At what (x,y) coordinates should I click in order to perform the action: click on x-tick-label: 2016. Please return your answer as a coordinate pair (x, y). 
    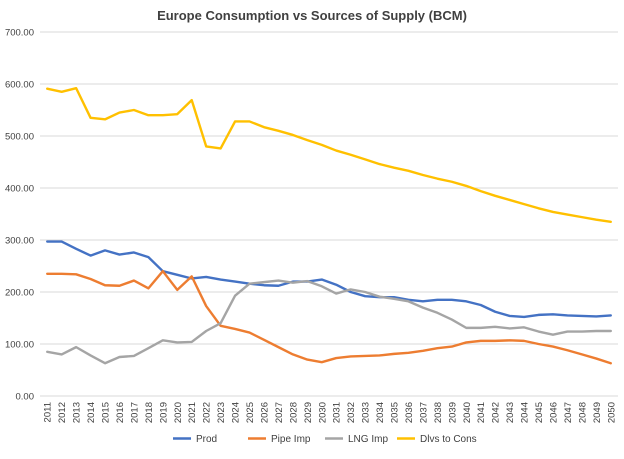
    Looking at the image, I should click on (120, 412).